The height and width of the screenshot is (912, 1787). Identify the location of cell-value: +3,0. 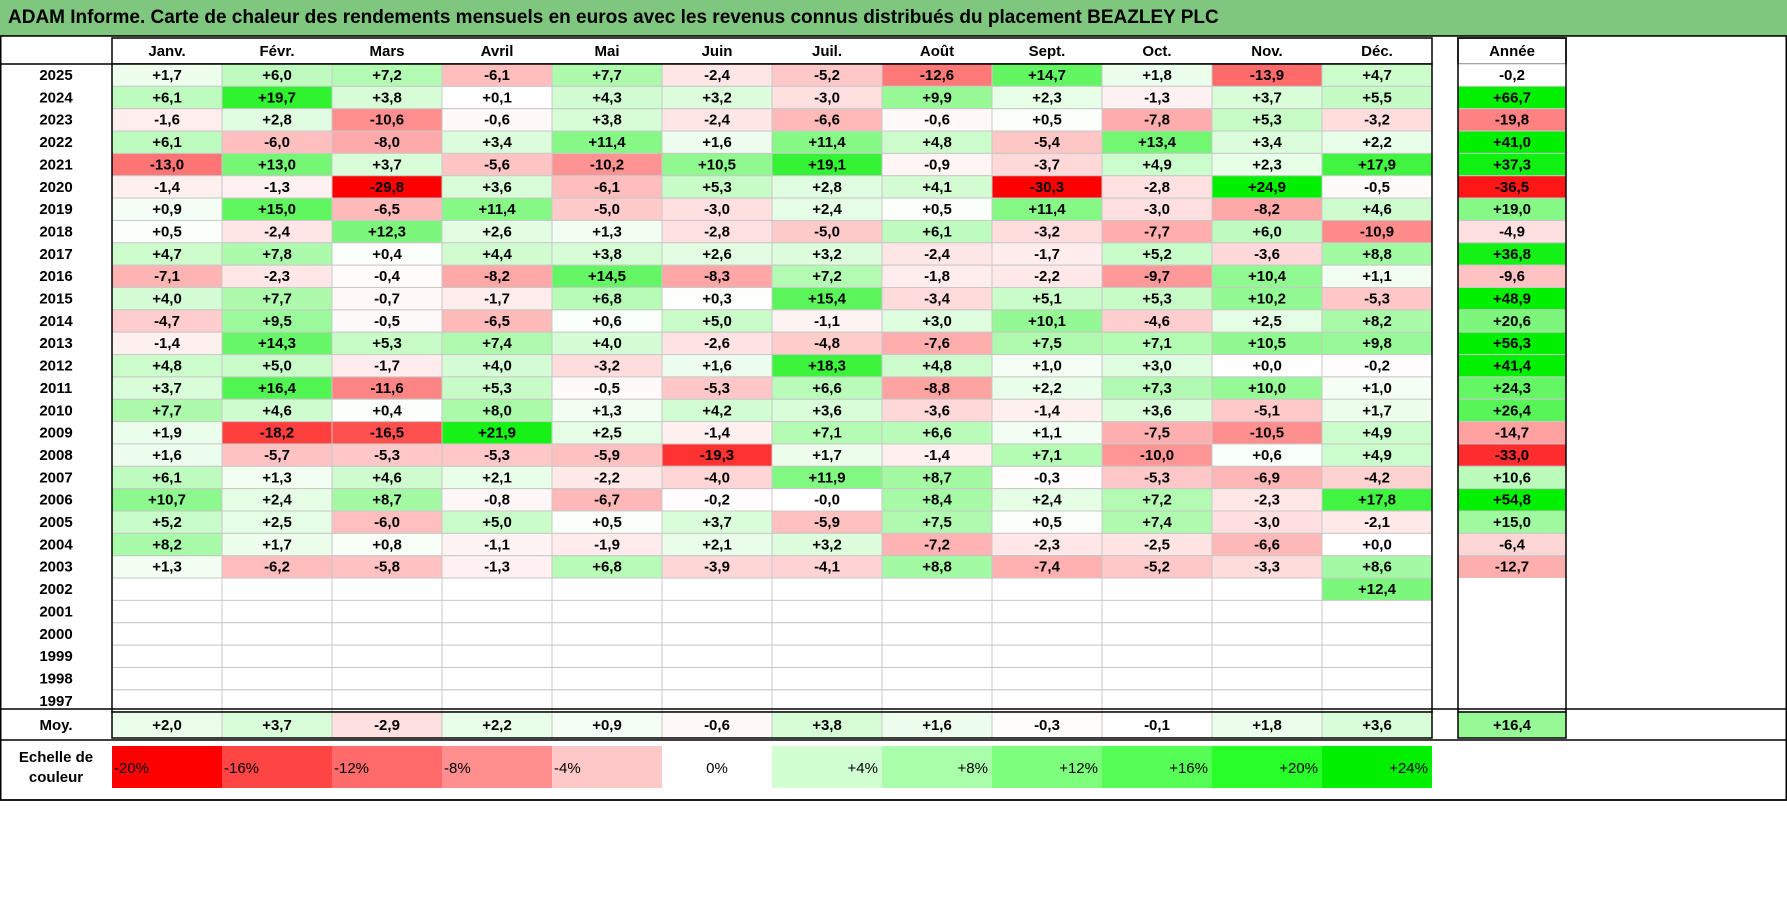
(1157, 366).